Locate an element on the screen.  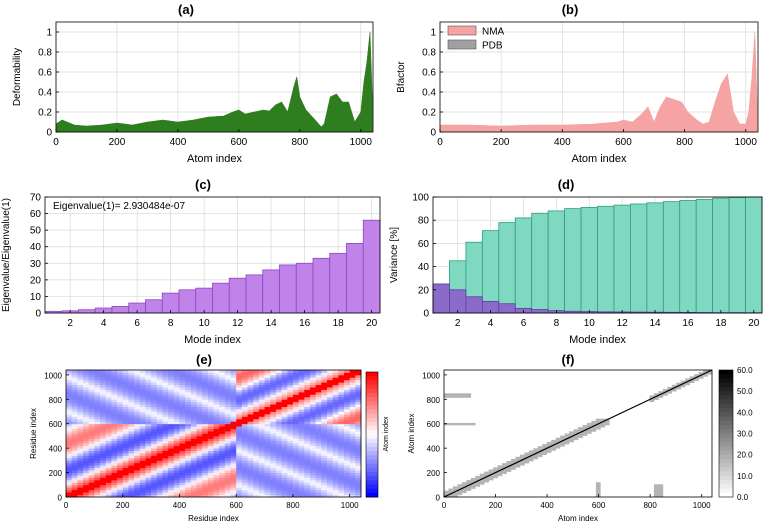
x-tick-label: 6 is located at coordinates (524, 323).